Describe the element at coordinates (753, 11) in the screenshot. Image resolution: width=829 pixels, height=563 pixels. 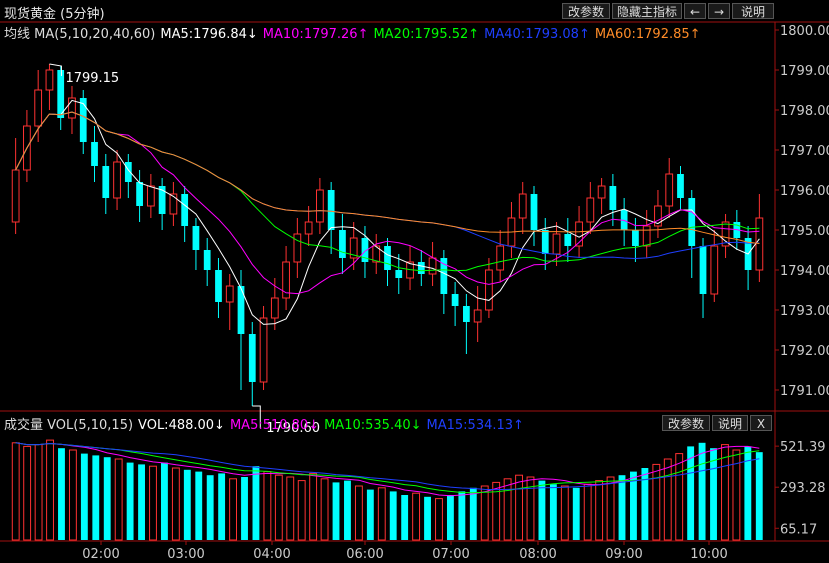
I see `header-button-4: 说明` at that location.